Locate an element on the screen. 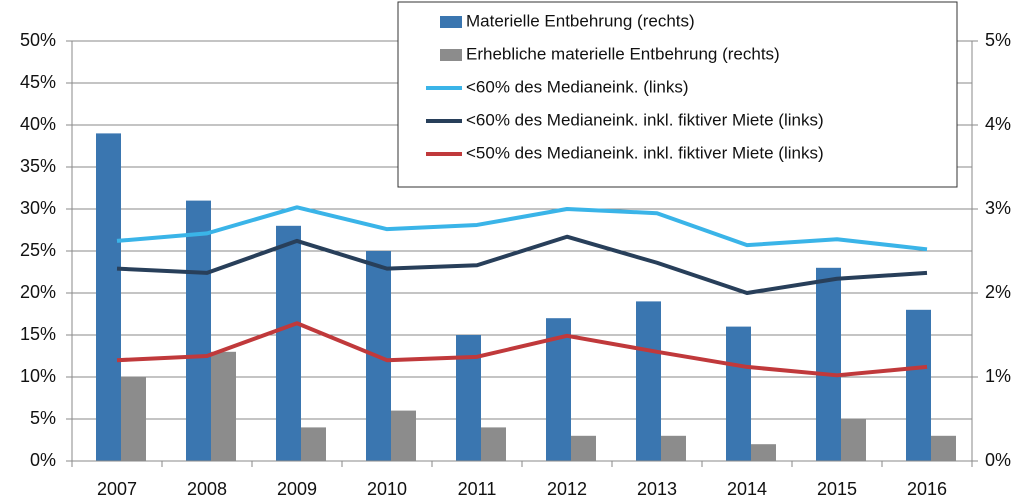 Image resolution: width=1031 pixels, height=504 pixels. y-tick-label: 5% is located at coordinates (43, 418).